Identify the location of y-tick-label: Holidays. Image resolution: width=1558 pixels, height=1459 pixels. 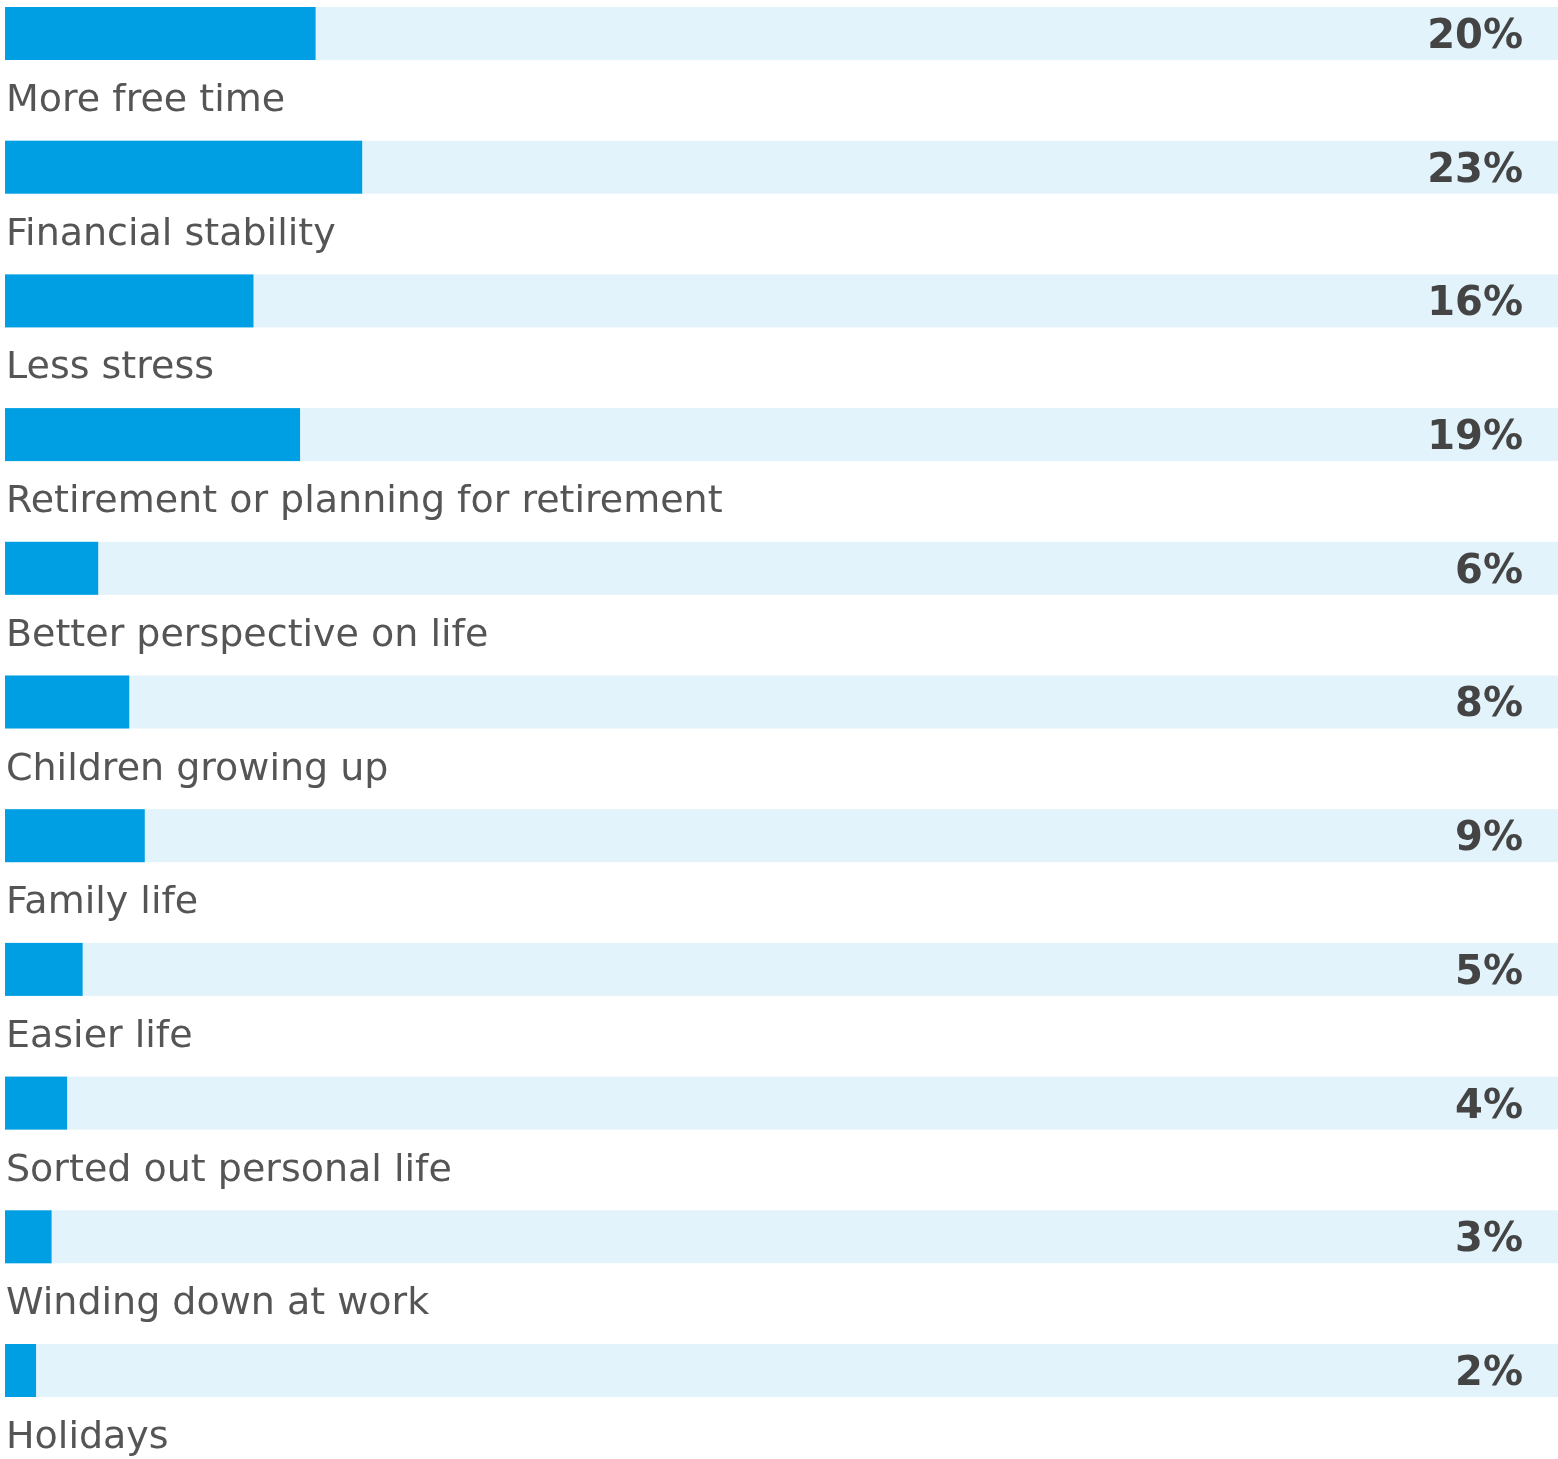
(87, 1435).